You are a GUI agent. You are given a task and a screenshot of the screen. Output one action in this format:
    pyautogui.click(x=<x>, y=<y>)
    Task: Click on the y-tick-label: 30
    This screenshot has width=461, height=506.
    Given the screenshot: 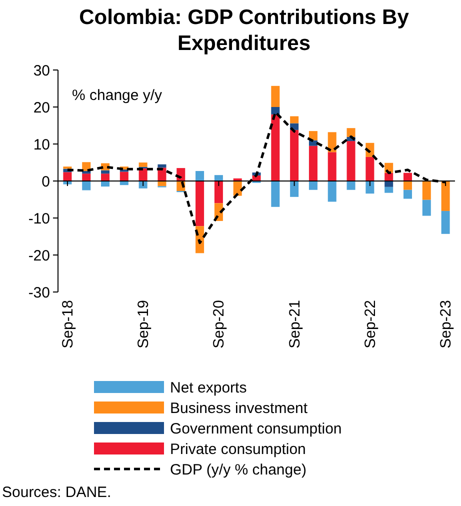 What is the action you would take?
    pyautogui.click(x=41, y=71)
    